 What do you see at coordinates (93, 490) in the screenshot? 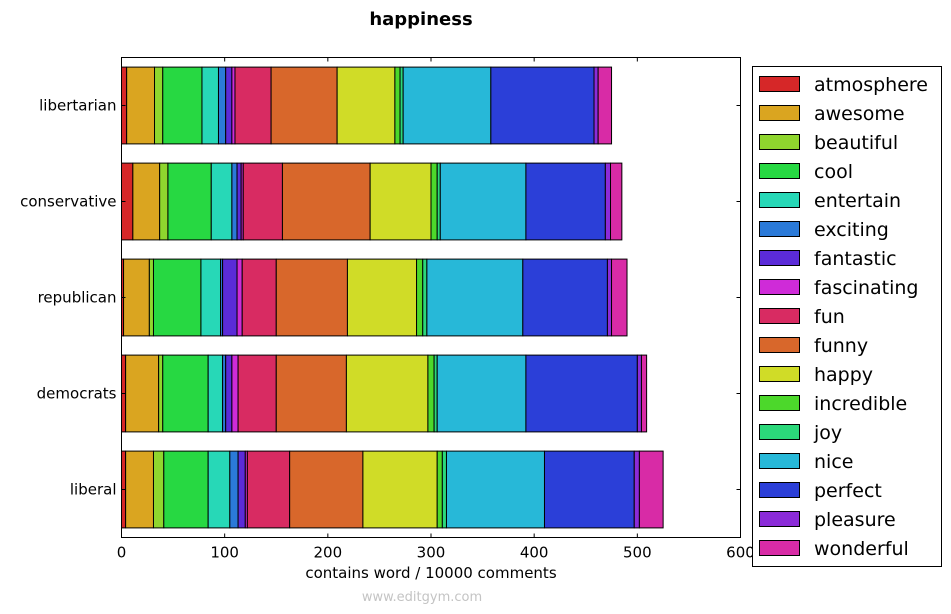
I see `y-tick-label: liberal` at bounding box center [93, 490].